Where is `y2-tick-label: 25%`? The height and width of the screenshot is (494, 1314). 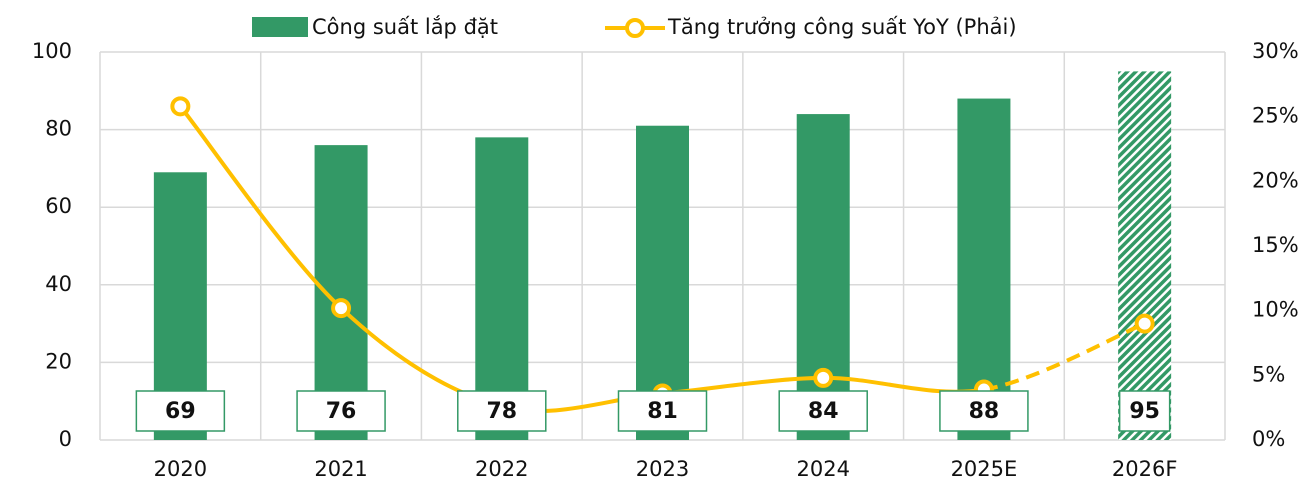
y2-tick-label: 25% is located at coordinates (1275, 116).